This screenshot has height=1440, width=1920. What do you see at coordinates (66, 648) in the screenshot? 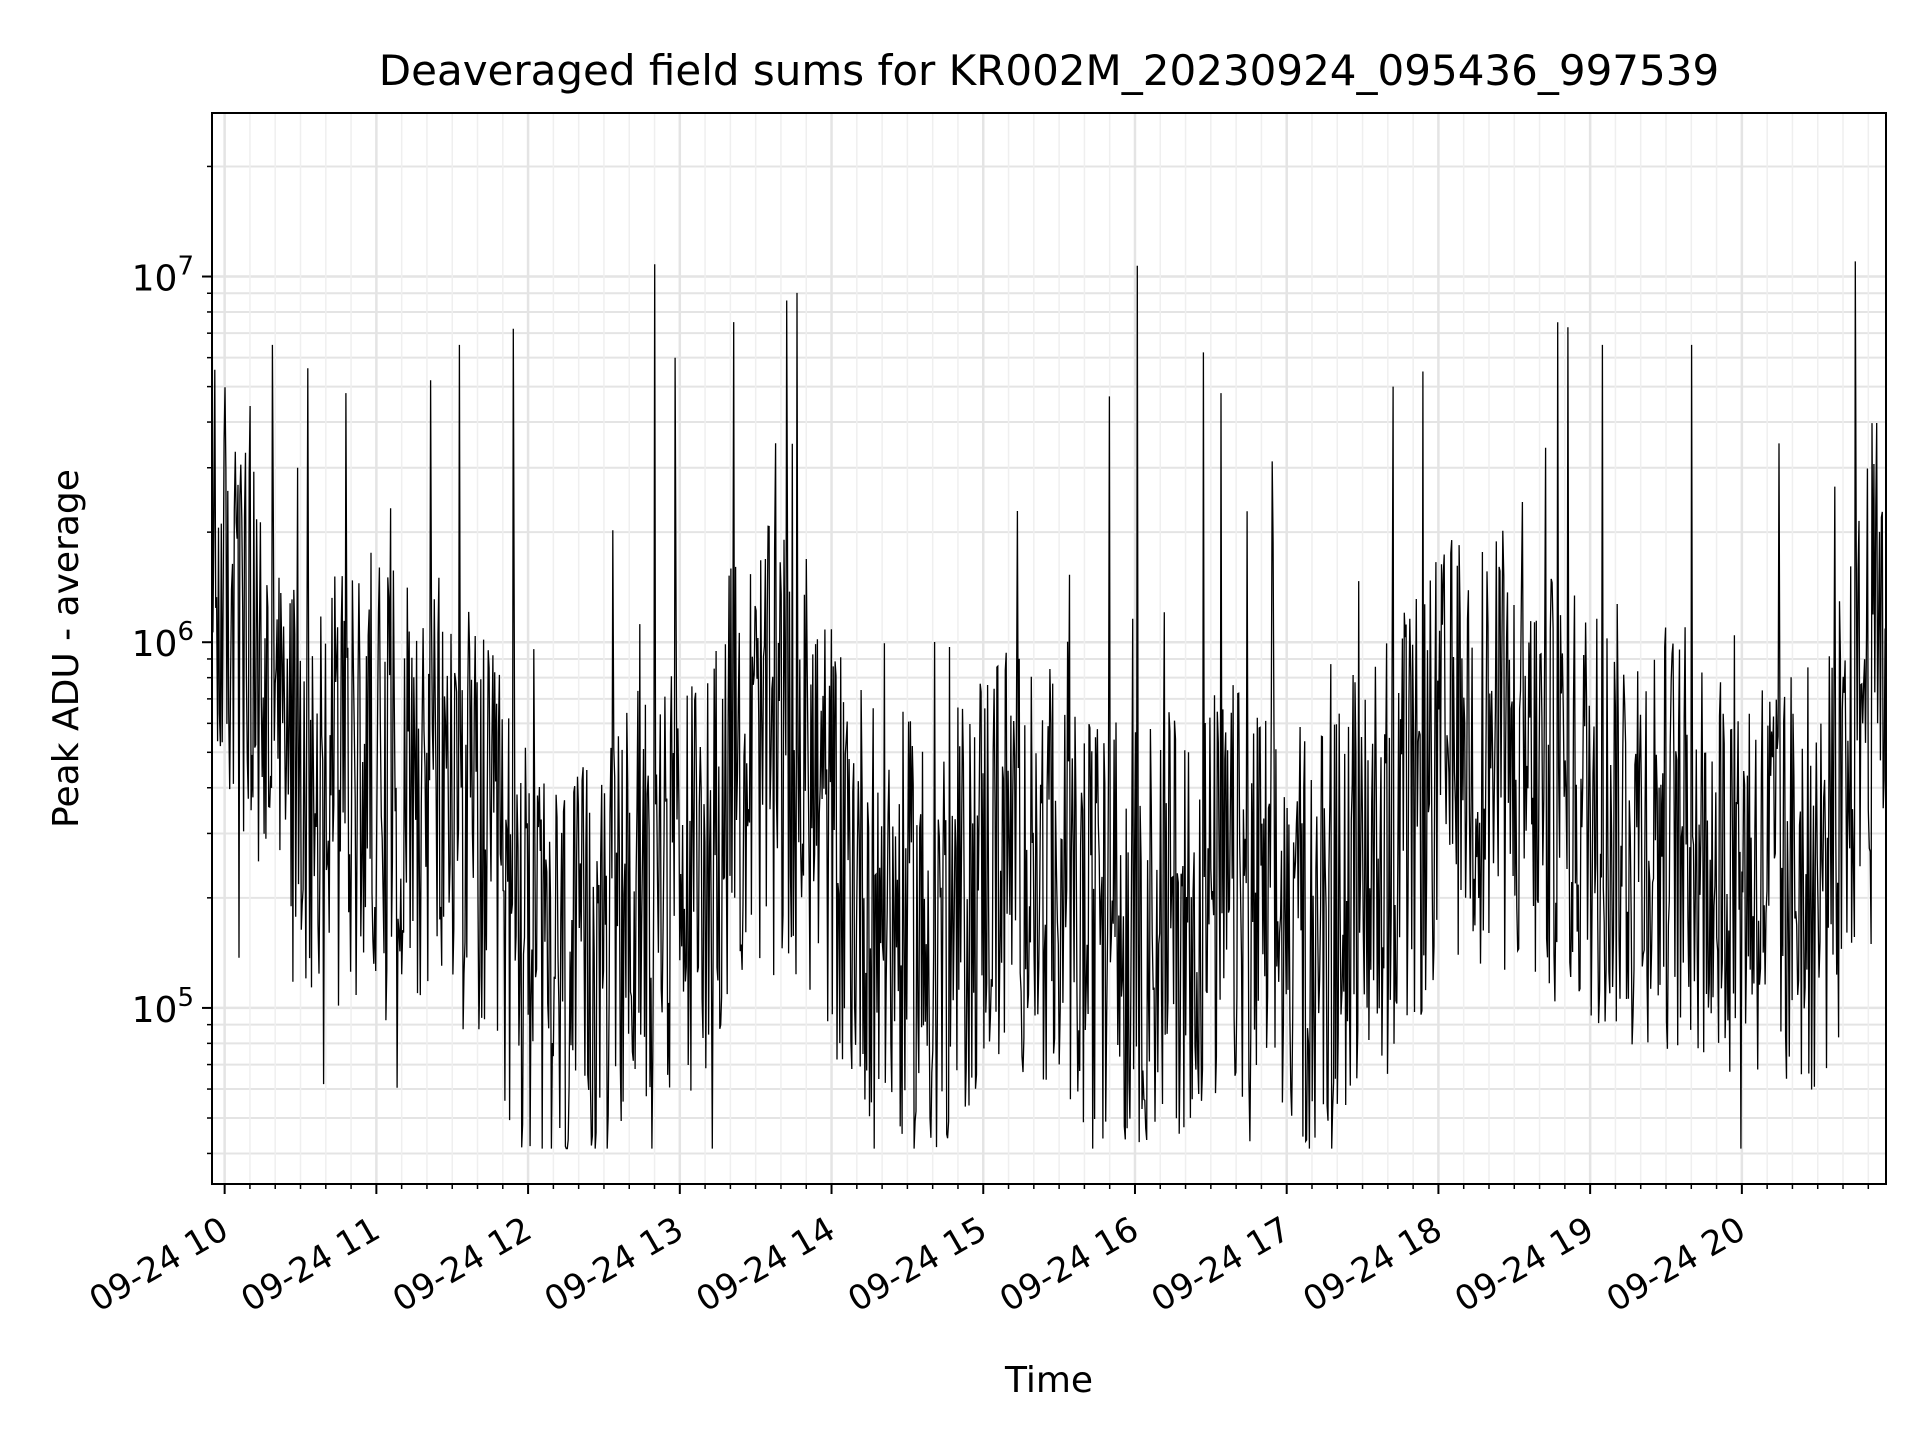
I see `y-axis-label: Peak ADU - average` at bounding box center [66, 648].